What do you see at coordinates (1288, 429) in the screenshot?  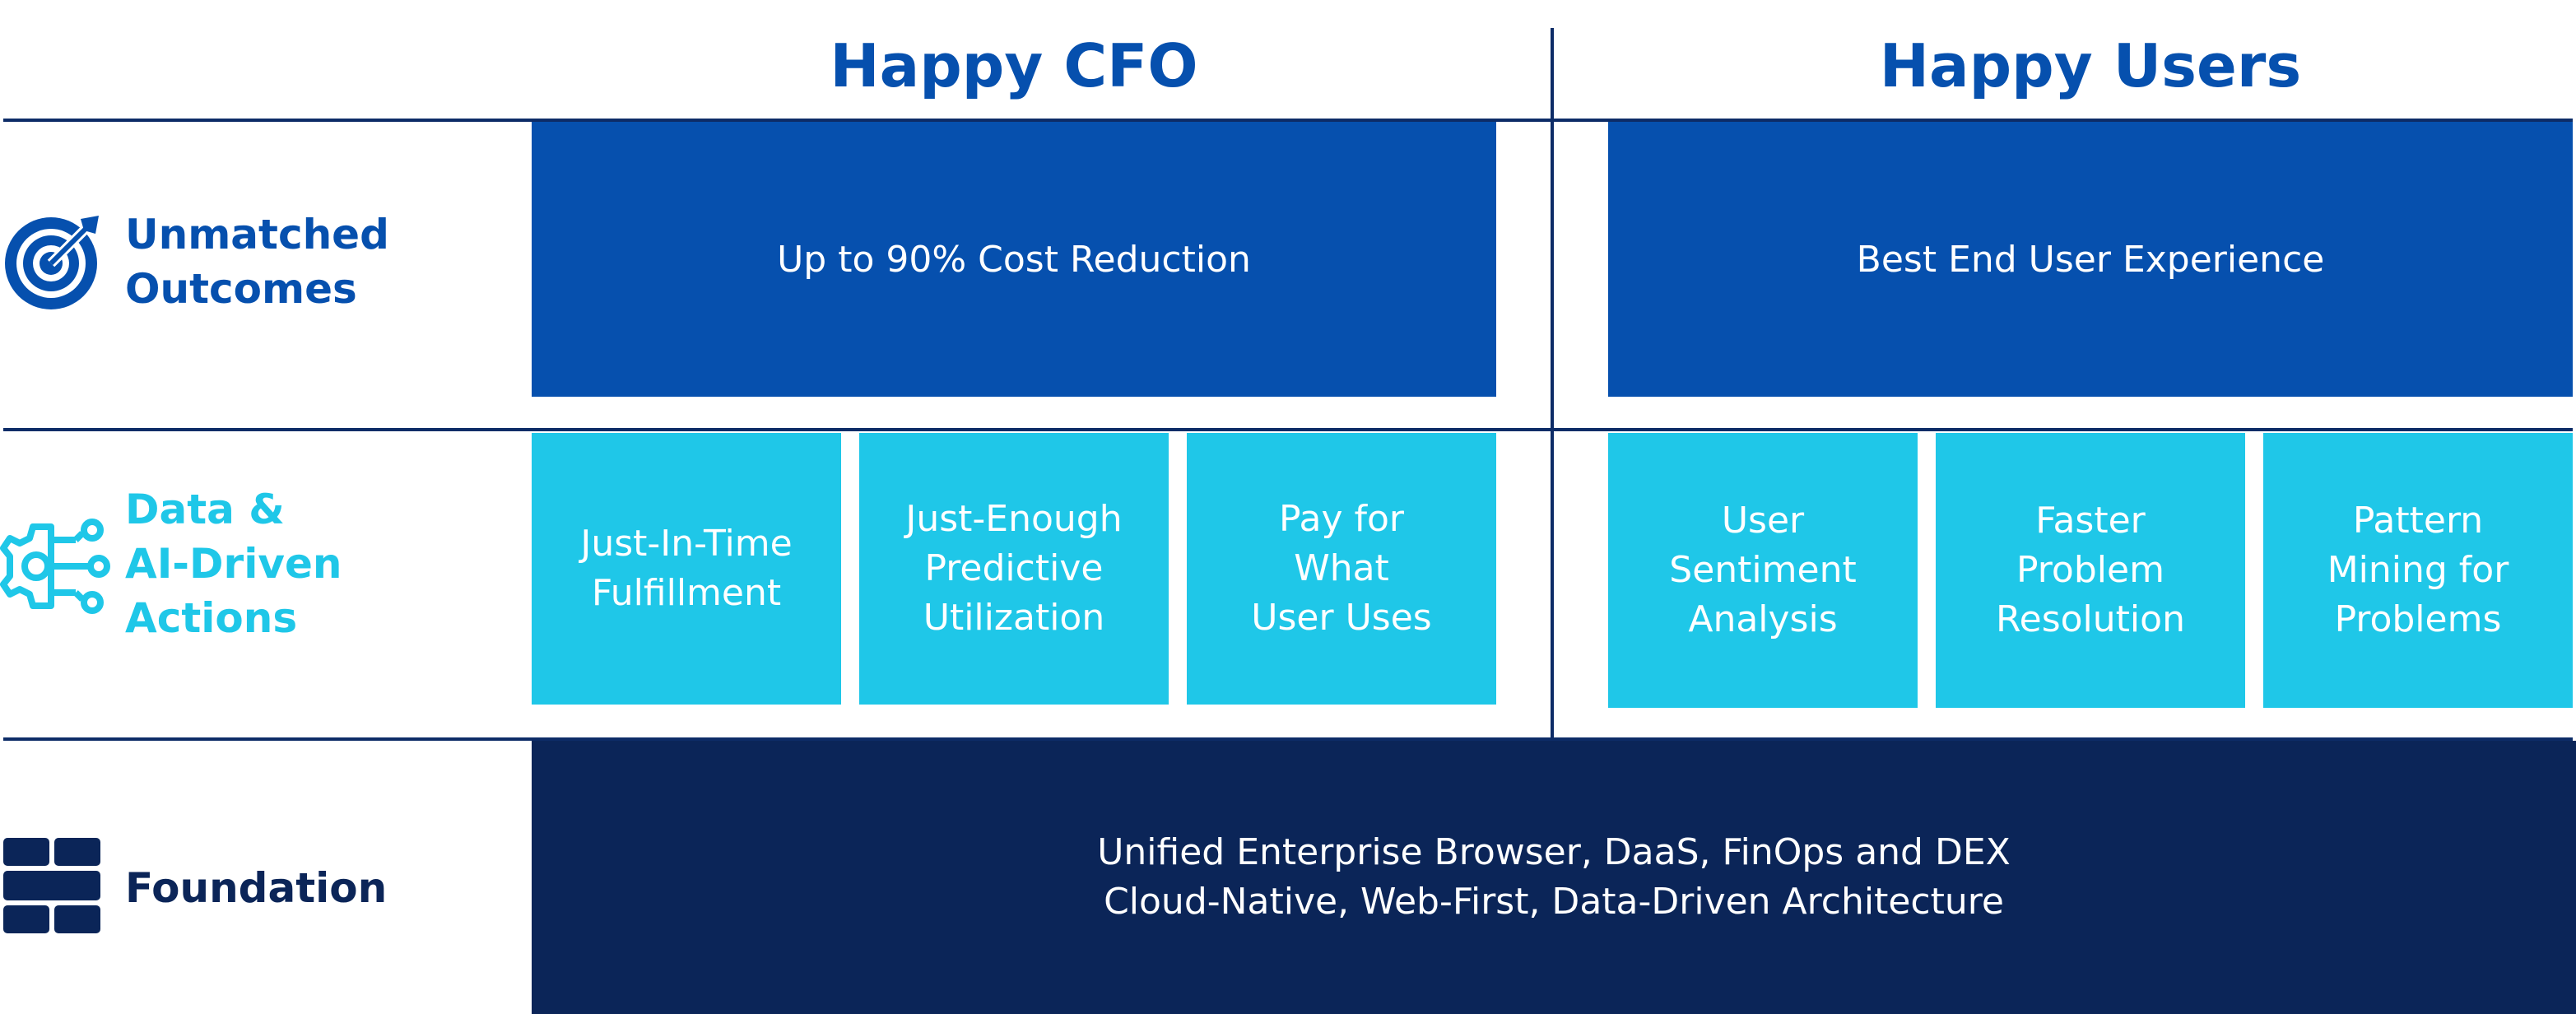 I see `row-divider-middle` at bounding box center [1288, 429].